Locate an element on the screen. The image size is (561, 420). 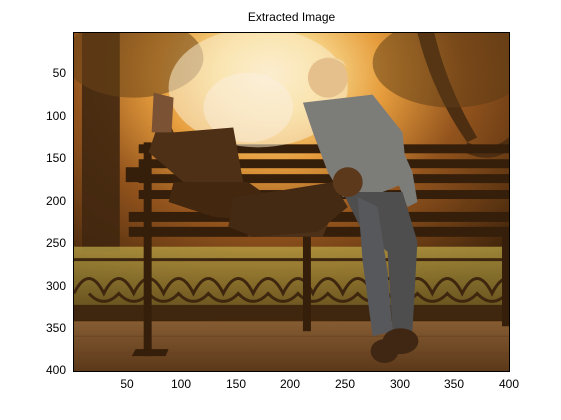
y-tick-label: 350 is located at coordinates (55, 328).